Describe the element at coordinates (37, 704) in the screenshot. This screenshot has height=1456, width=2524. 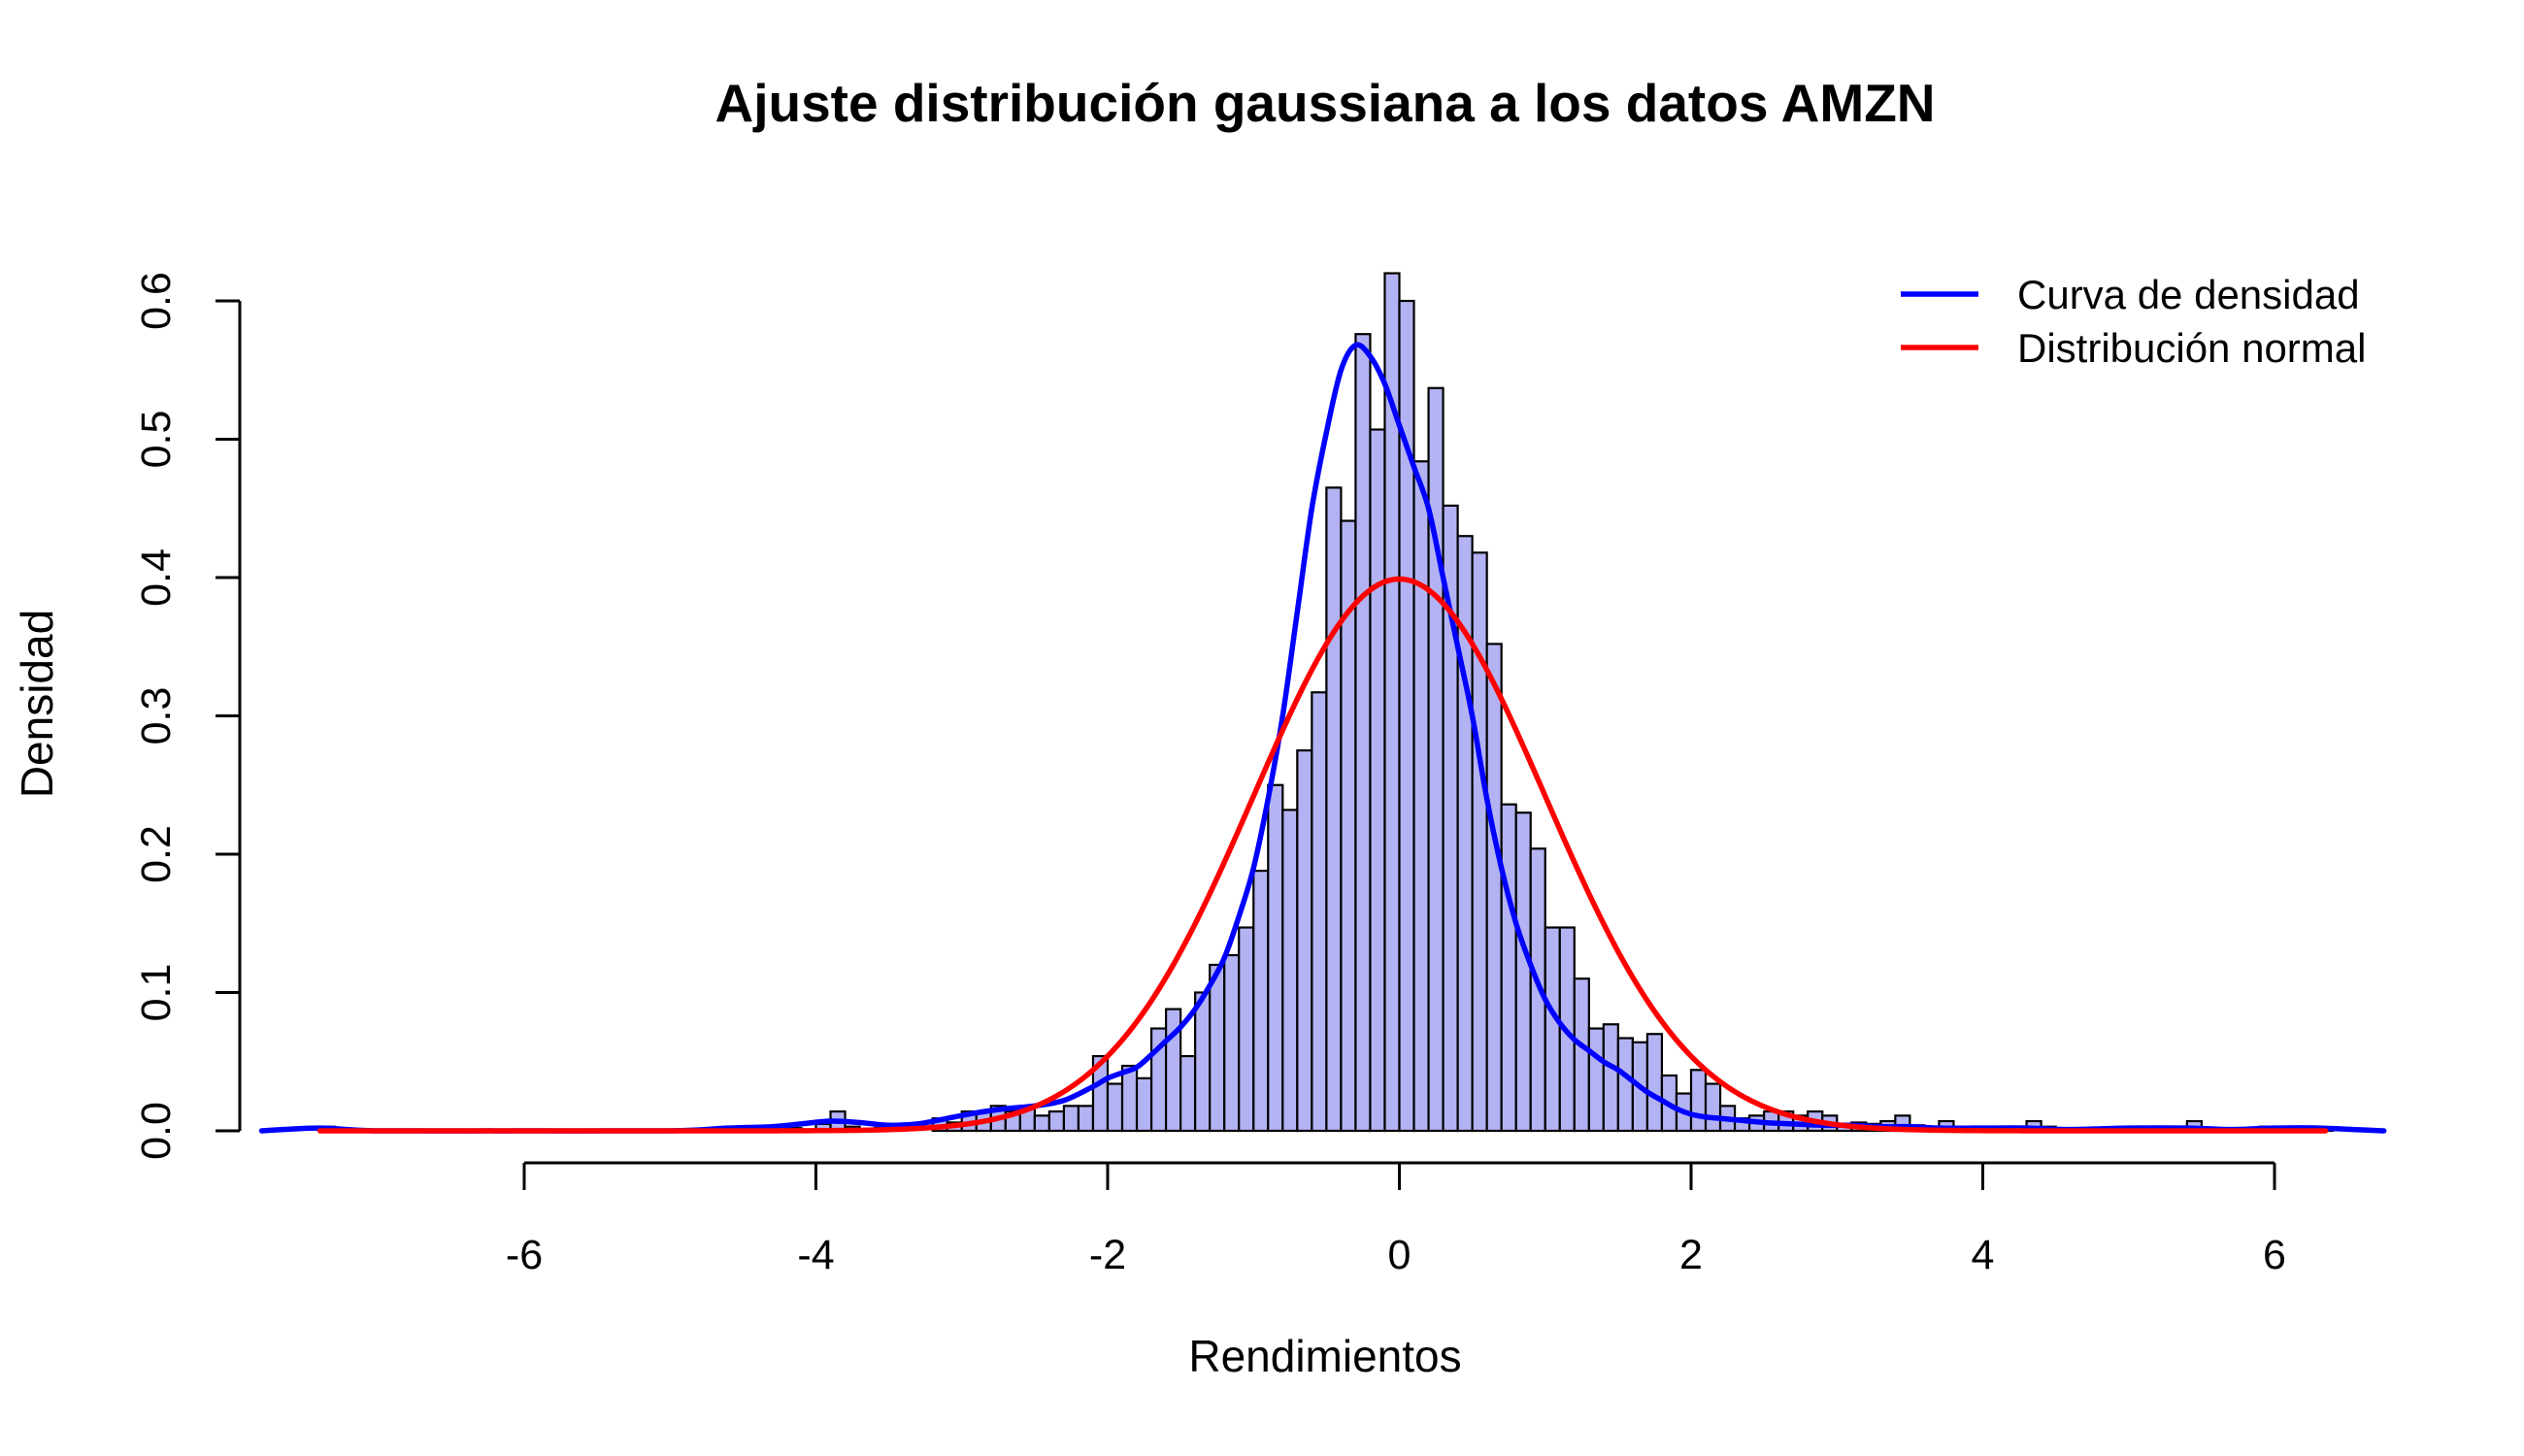
I see `y-axis-label: Densidad` at that location.